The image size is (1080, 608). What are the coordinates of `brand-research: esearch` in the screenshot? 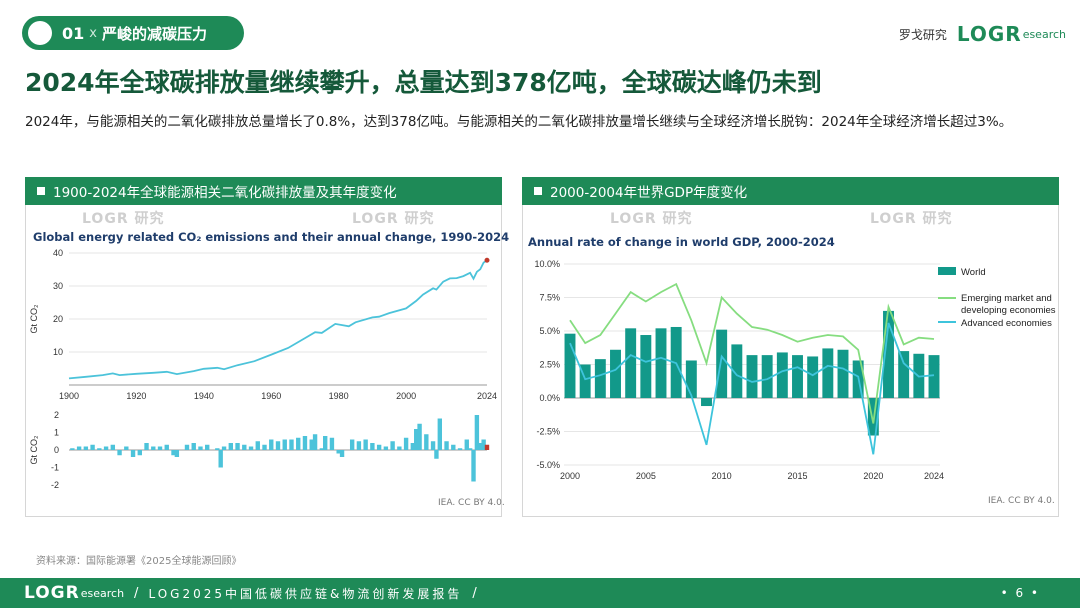 It's located at (1044, 34).